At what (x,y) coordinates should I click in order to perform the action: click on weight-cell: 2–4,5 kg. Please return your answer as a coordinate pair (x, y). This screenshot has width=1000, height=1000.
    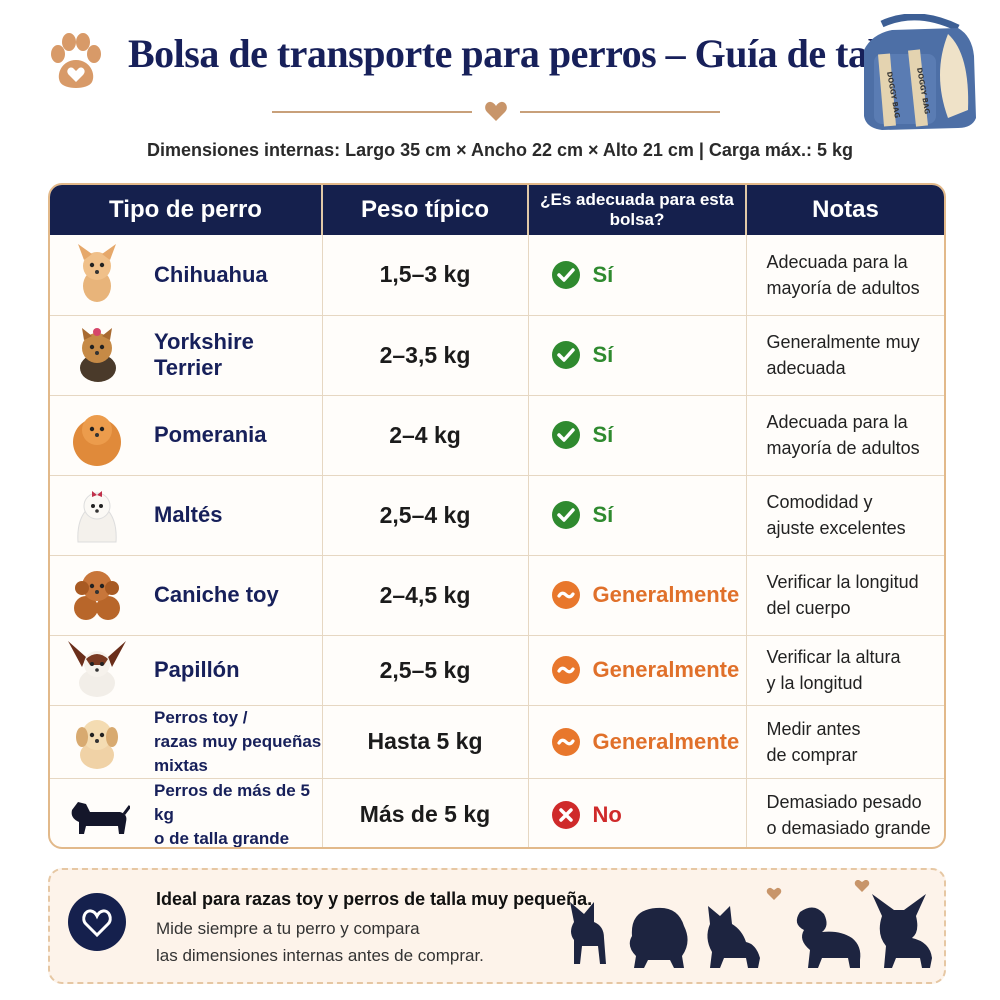
    Looking at the image, I should click on (425, 595).